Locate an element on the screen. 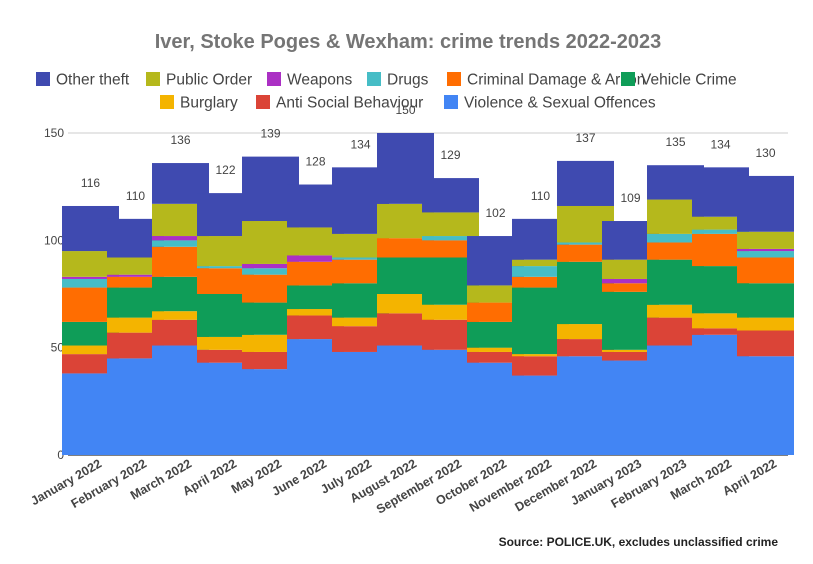  legend-item-burglary: Burglary is located at coordinates (199, 103).